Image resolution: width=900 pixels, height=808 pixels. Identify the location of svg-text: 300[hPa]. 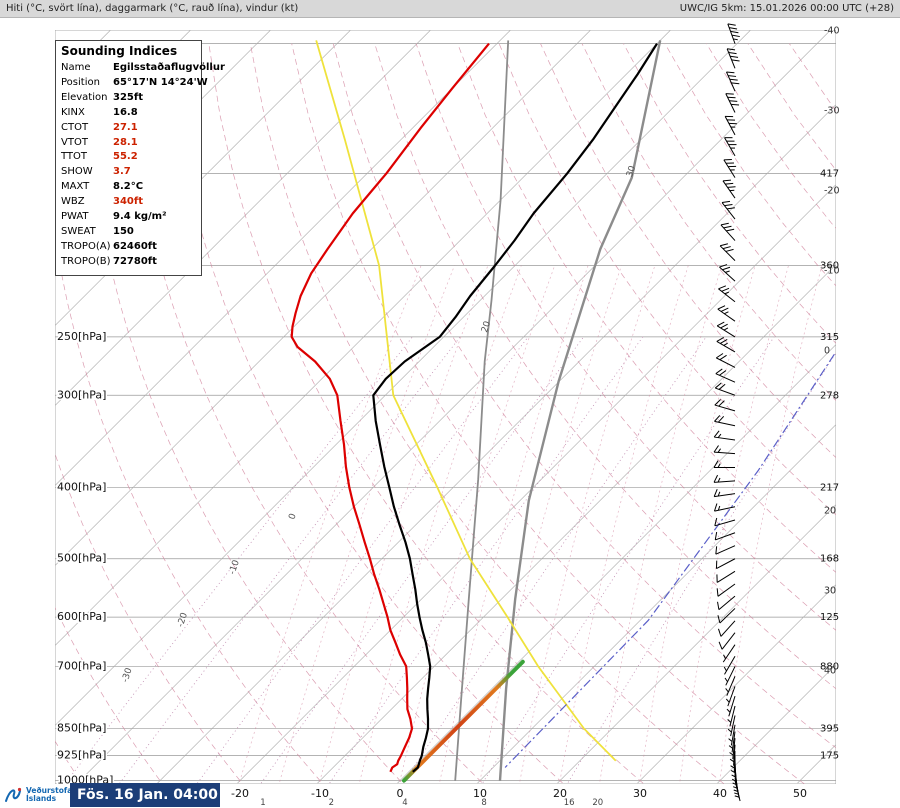
(81, 394).